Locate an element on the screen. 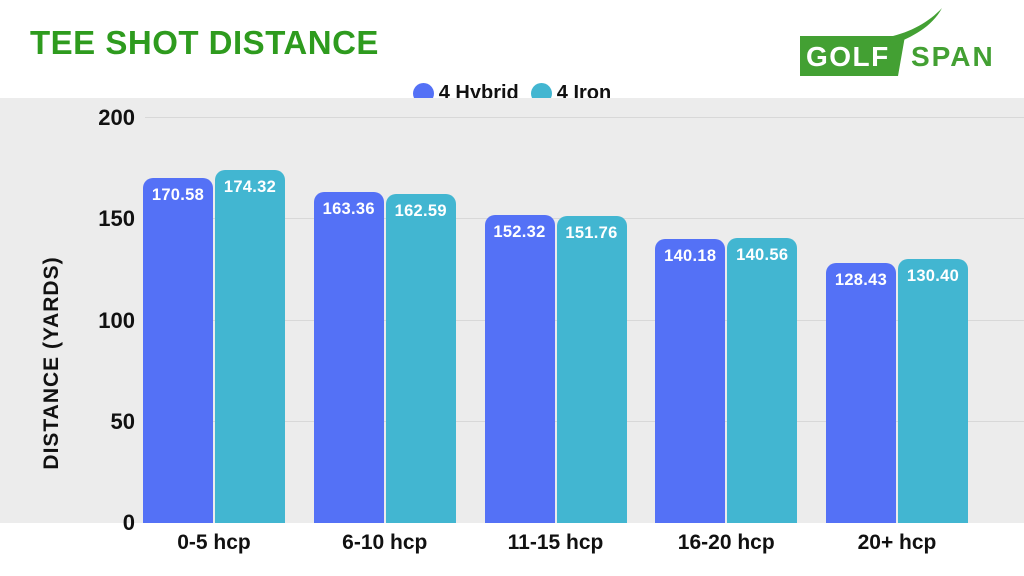 The height and width of the screenshot is (576, 1024). bar-4-iron-6-10-hcp: 162.59 is located at coordinates (420, 358).